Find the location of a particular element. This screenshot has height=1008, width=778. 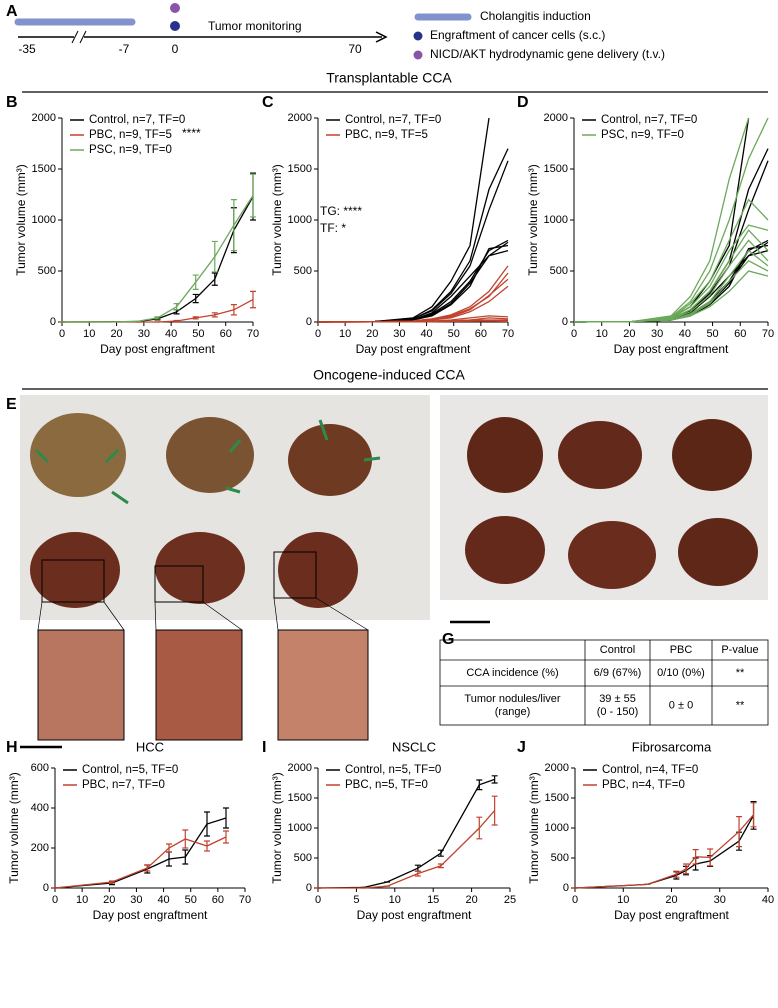

x-axis-label: Day post engraftment is located at coordinates (150, 915).